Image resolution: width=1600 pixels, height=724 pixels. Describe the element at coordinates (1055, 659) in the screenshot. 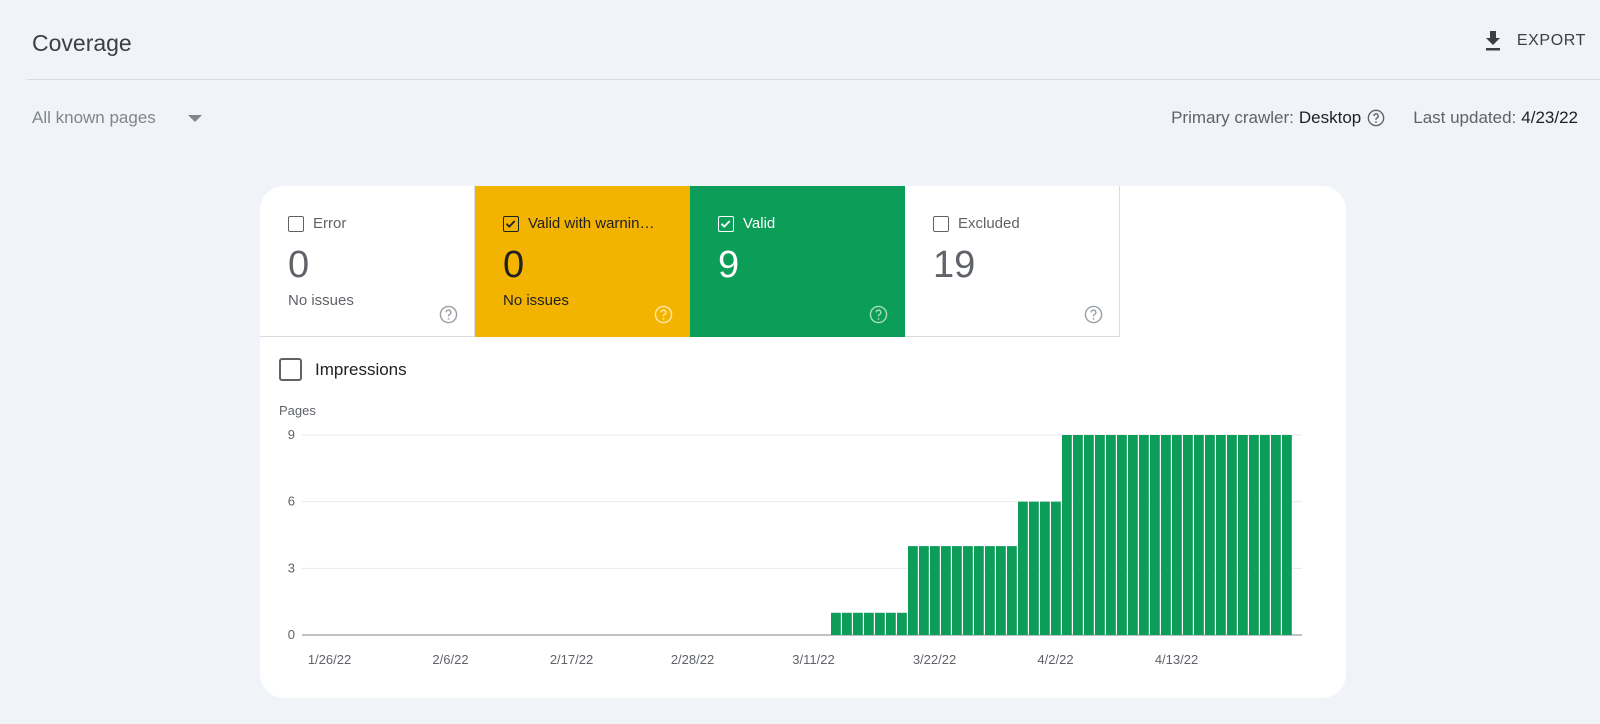

I see `x-tick-label: 4/2/22` at that location.